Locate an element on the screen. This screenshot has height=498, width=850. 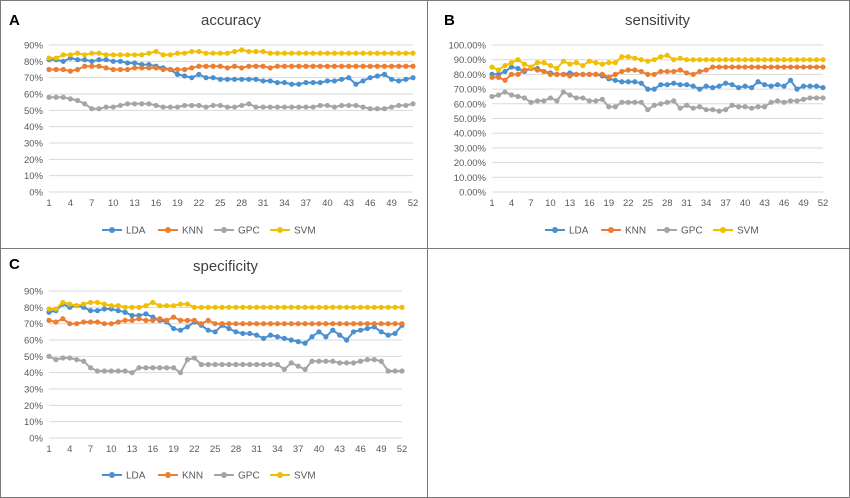
x-tick-label: 25 is located at coordinates (220, 203).